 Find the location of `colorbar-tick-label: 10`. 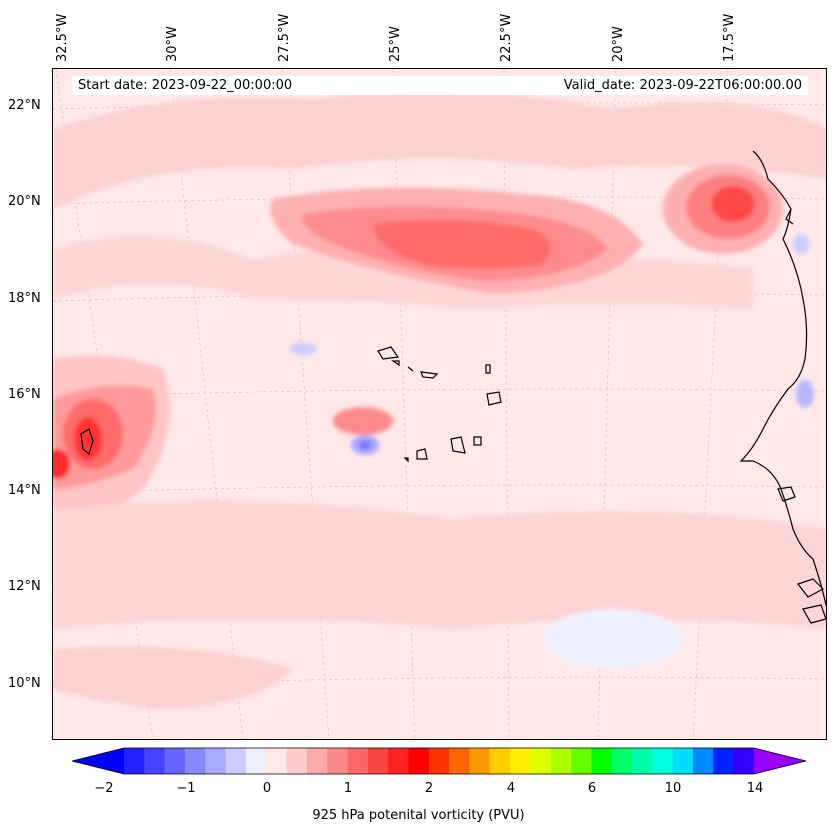

colorbar-tick-label: 10 is located at coordinates (673, 788).